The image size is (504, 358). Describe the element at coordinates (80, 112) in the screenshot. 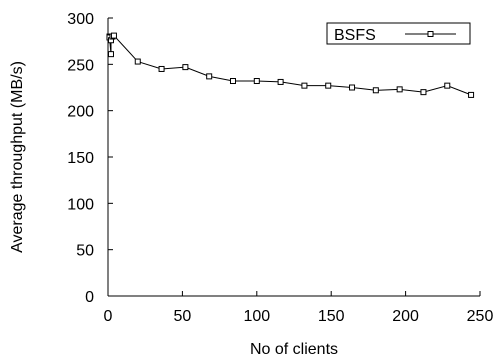

I see `y-tick-label: 200` at that location.